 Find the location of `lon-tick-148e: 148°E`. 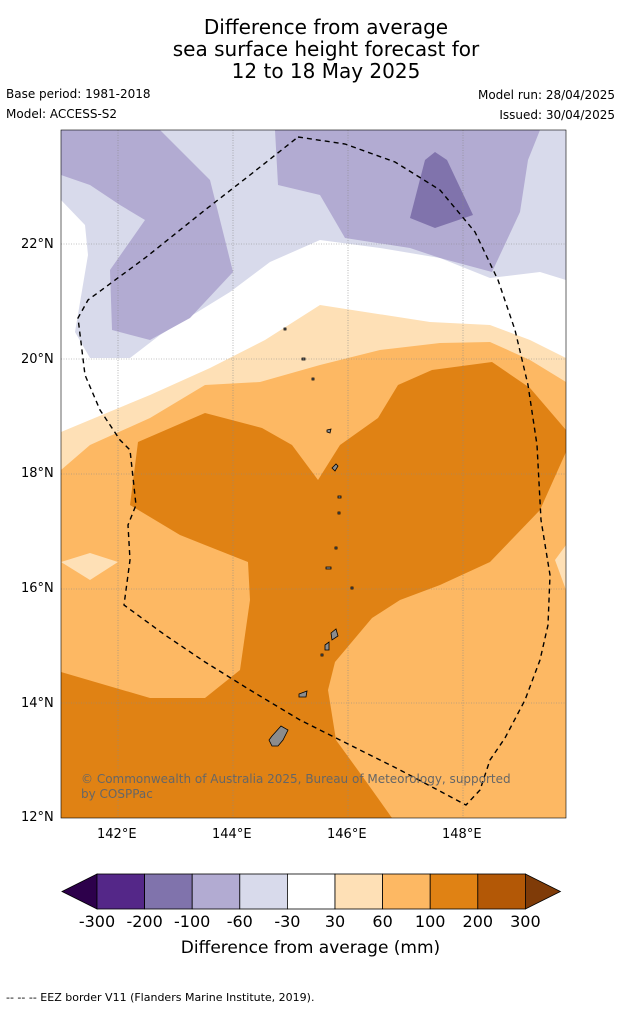

lon-tick-148e: 148°E is located at coordinates (462, 834).